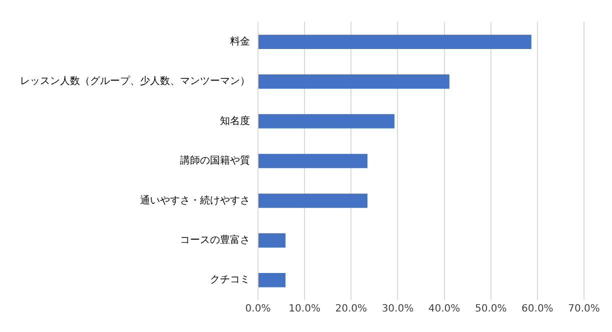 The image size is (612, 332). Describe the element at coordinates (215, 160) in the screenshot. I see `y-tick-label: 講師の国籍や質` at that location.